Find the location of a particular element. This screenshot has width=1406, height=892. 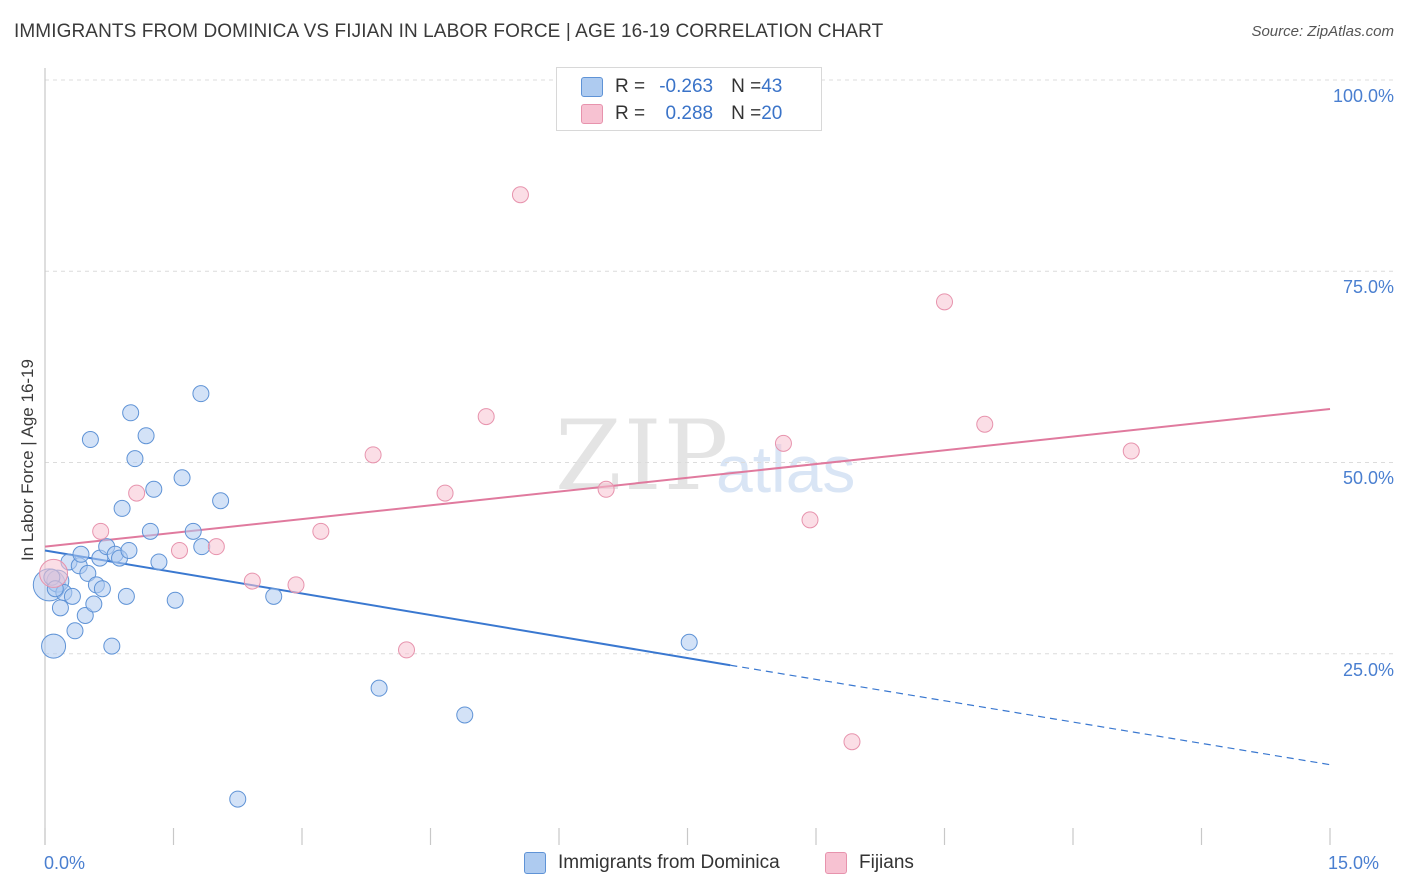

legend-row-fijians: R = 0.288 N = 20 is located at coordinates (681, 114).